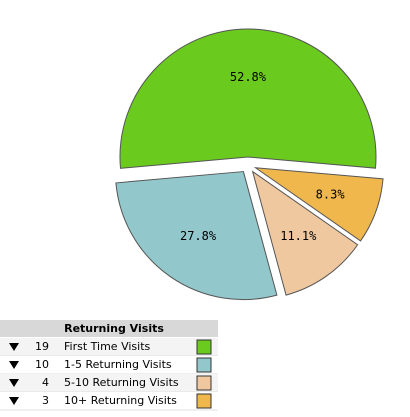 The width and height of the screenshot is (410, 417). Describe the element at coordinates (121, 382) in the screenshot. I see `category-name: 5-10 Returning Visits` at that location.